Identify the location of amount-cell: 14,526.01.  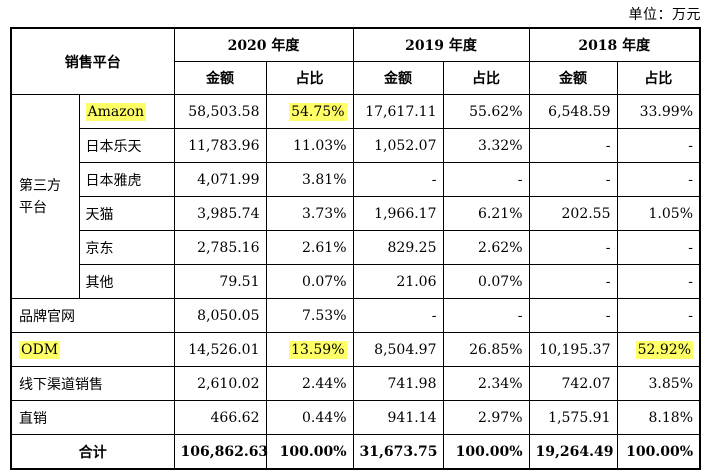
(220, 349).